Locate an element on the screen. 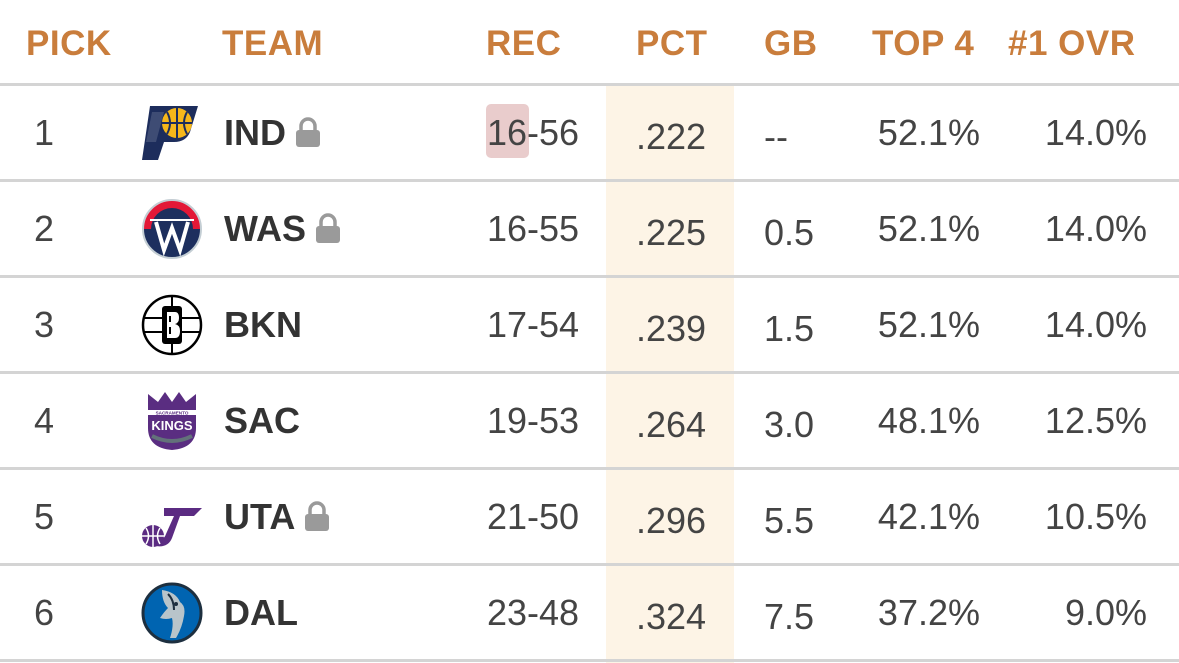 Image resolution: width=1179 pixels, height=663 pixels. svg-text: KINGS is located at coordinates (172, 425).